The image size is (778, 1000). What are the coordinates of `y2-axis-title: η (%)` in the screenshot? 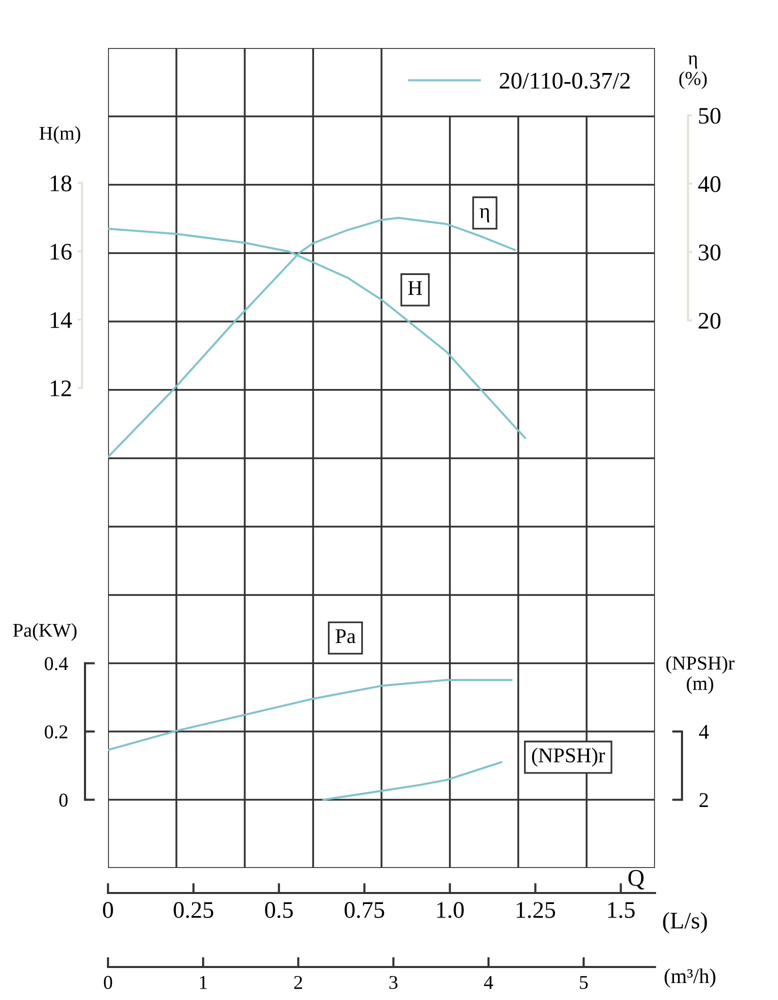 It's located at (693, 72).